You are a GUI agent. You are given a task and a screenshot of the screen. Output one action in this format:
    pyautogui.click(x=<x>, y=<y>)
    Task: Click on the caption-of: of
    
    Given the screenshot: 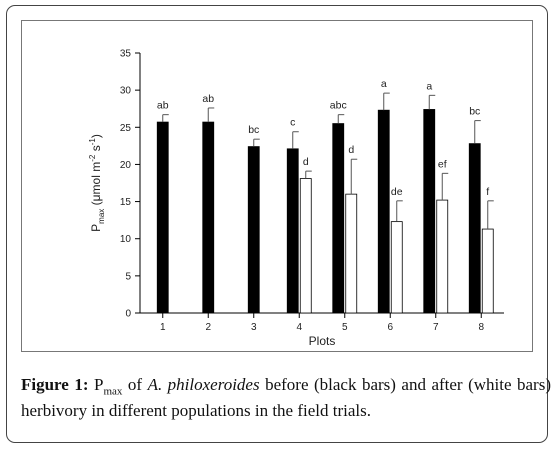 What is the action you would take?
    pyautogui.click(x=135, y=384)
    